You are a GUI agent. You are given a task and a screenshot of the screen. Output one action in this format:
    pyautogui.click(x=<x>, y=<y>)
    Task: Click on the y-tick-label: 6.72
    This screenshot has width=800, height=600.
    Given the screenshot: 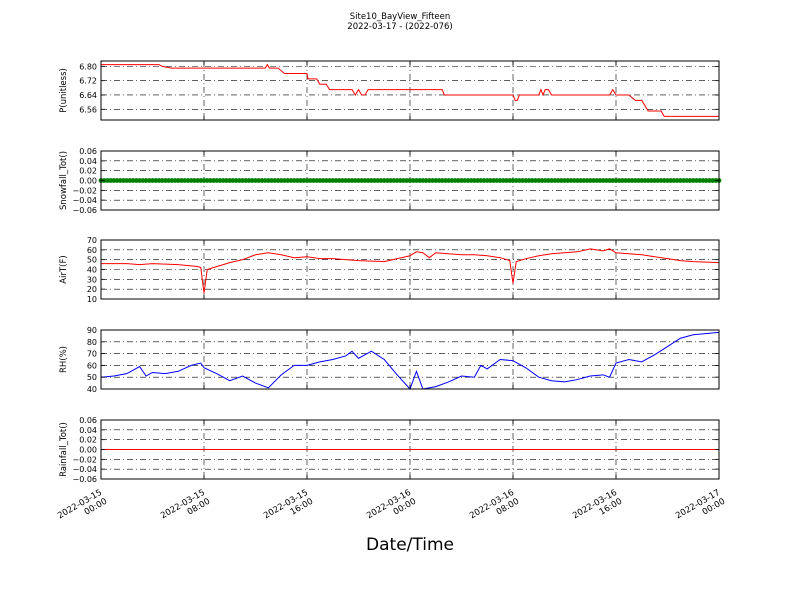 What is the action you would take?
    pyautogui.click(x=88, y=81)
    